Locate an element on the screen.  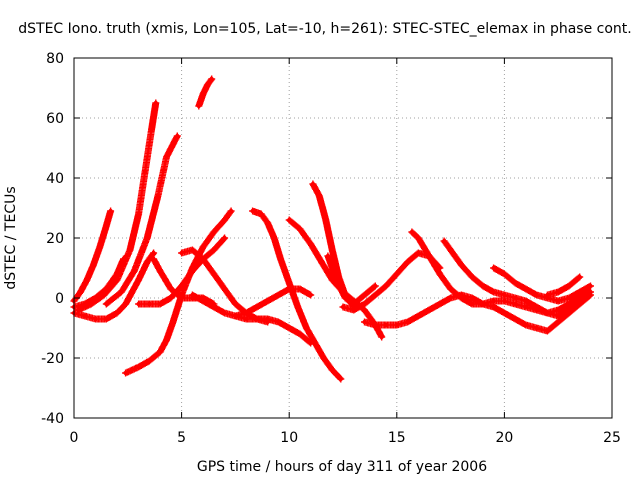
x-tick-label: 25 is located at coordinates (612, 438).